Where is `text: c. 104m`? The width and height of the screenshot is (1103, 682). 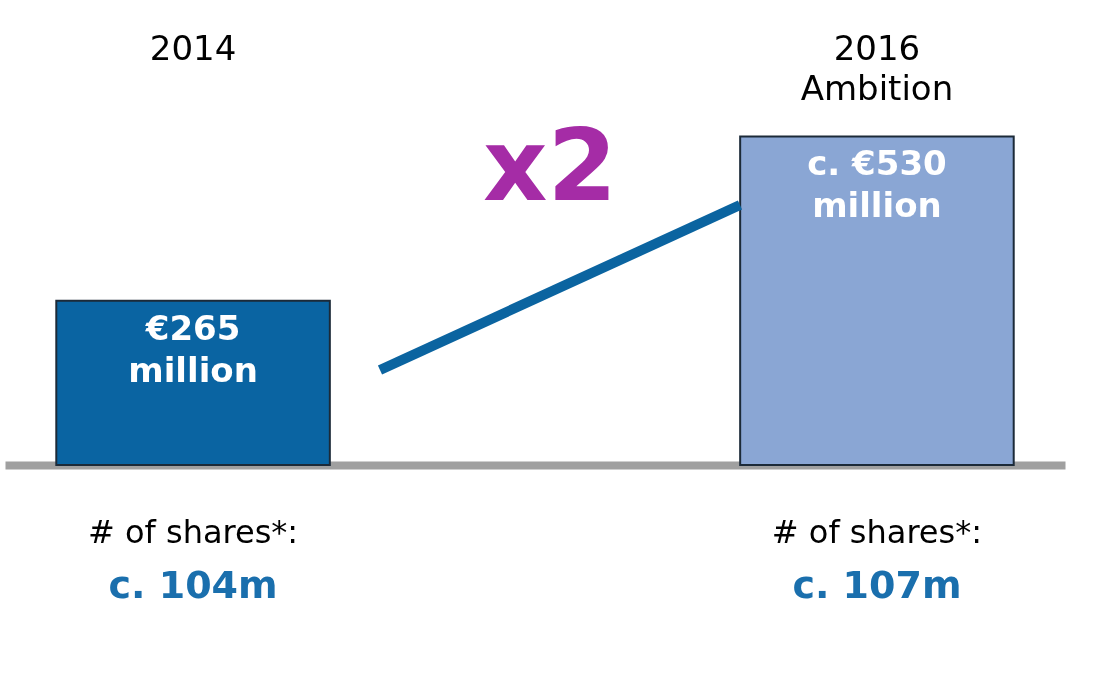 text: c. 104m is located at coordinates (193, 585).